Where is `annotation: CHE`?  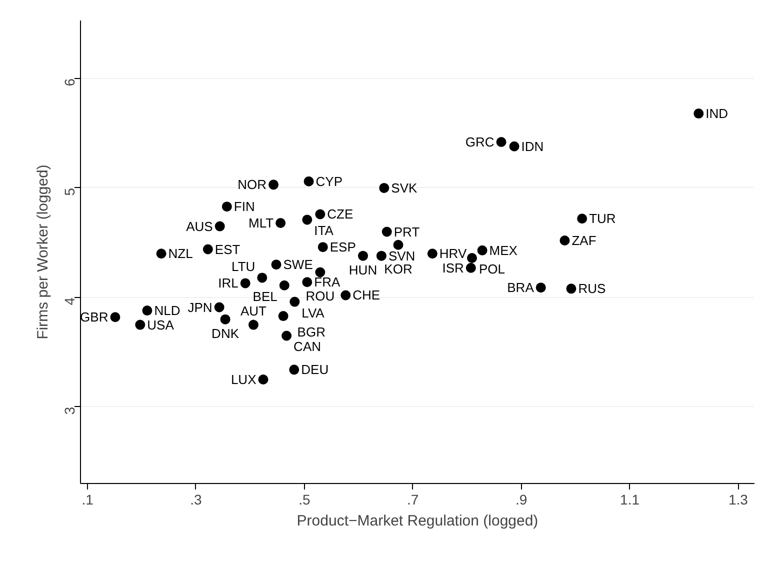 annotation: CHE is located at coordinates (366, 295).